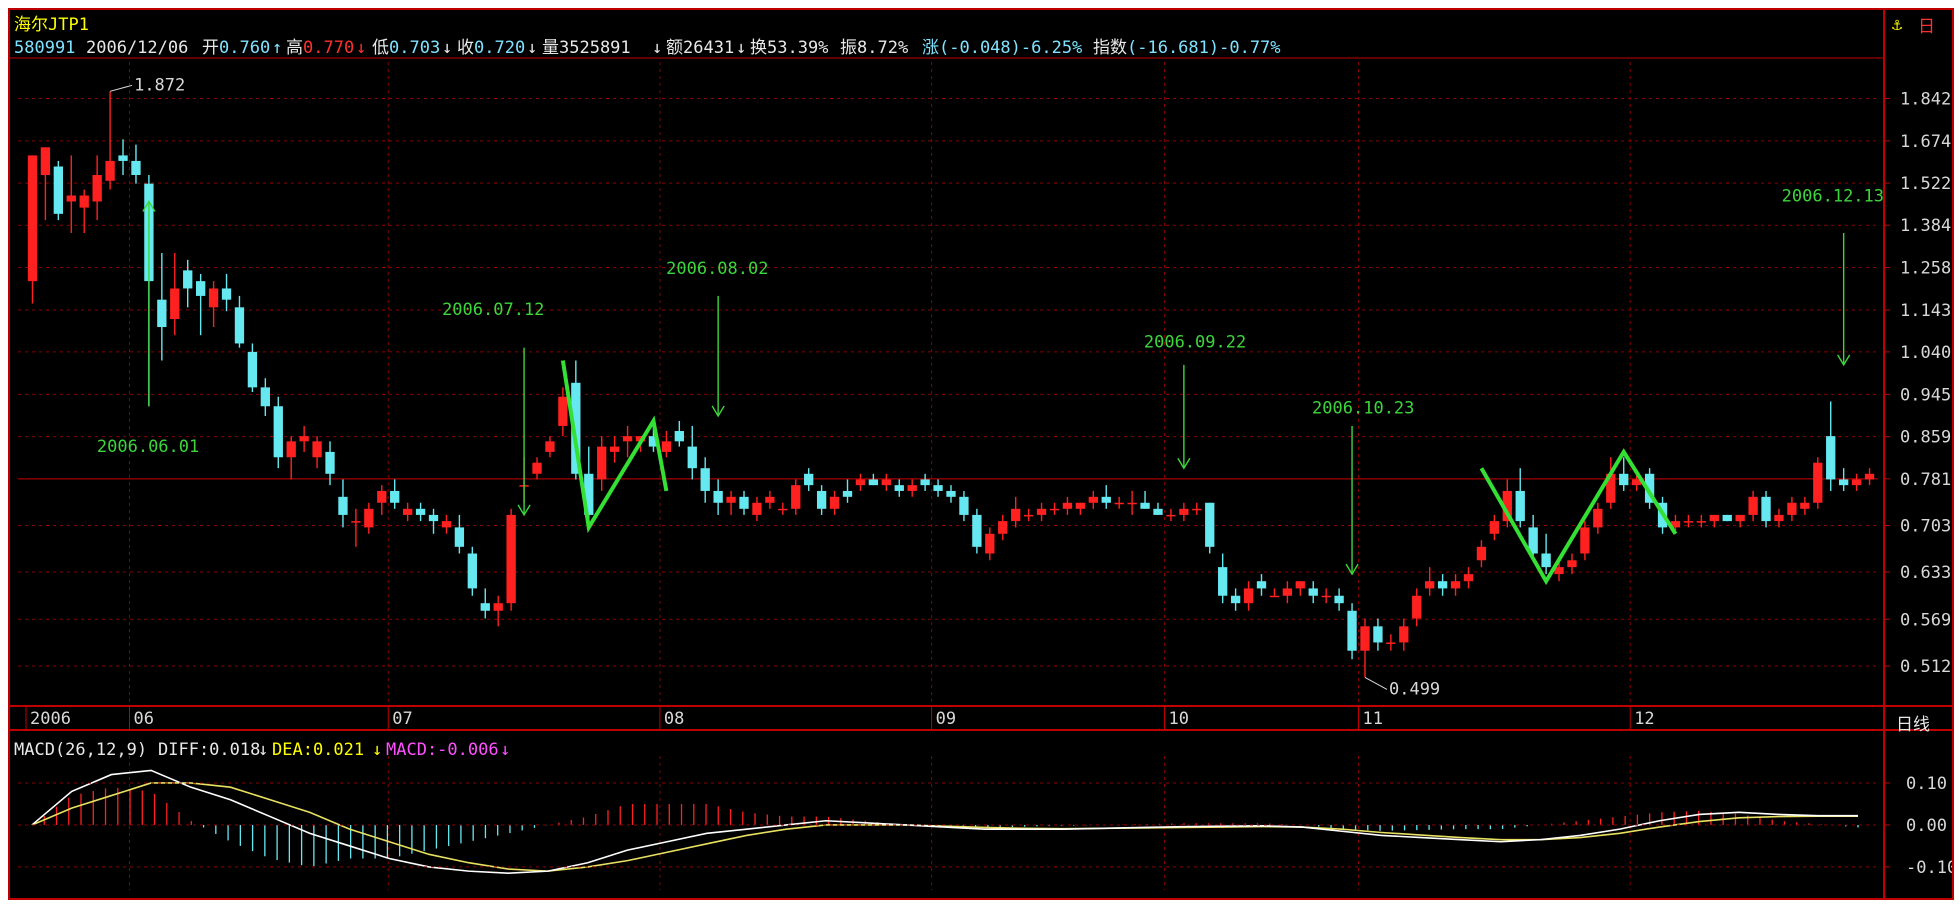 The image size is (1959, 905). Describe the element at coordinates (277, 48) in the screenshot. I see `open-arrow: ↑` at that location.